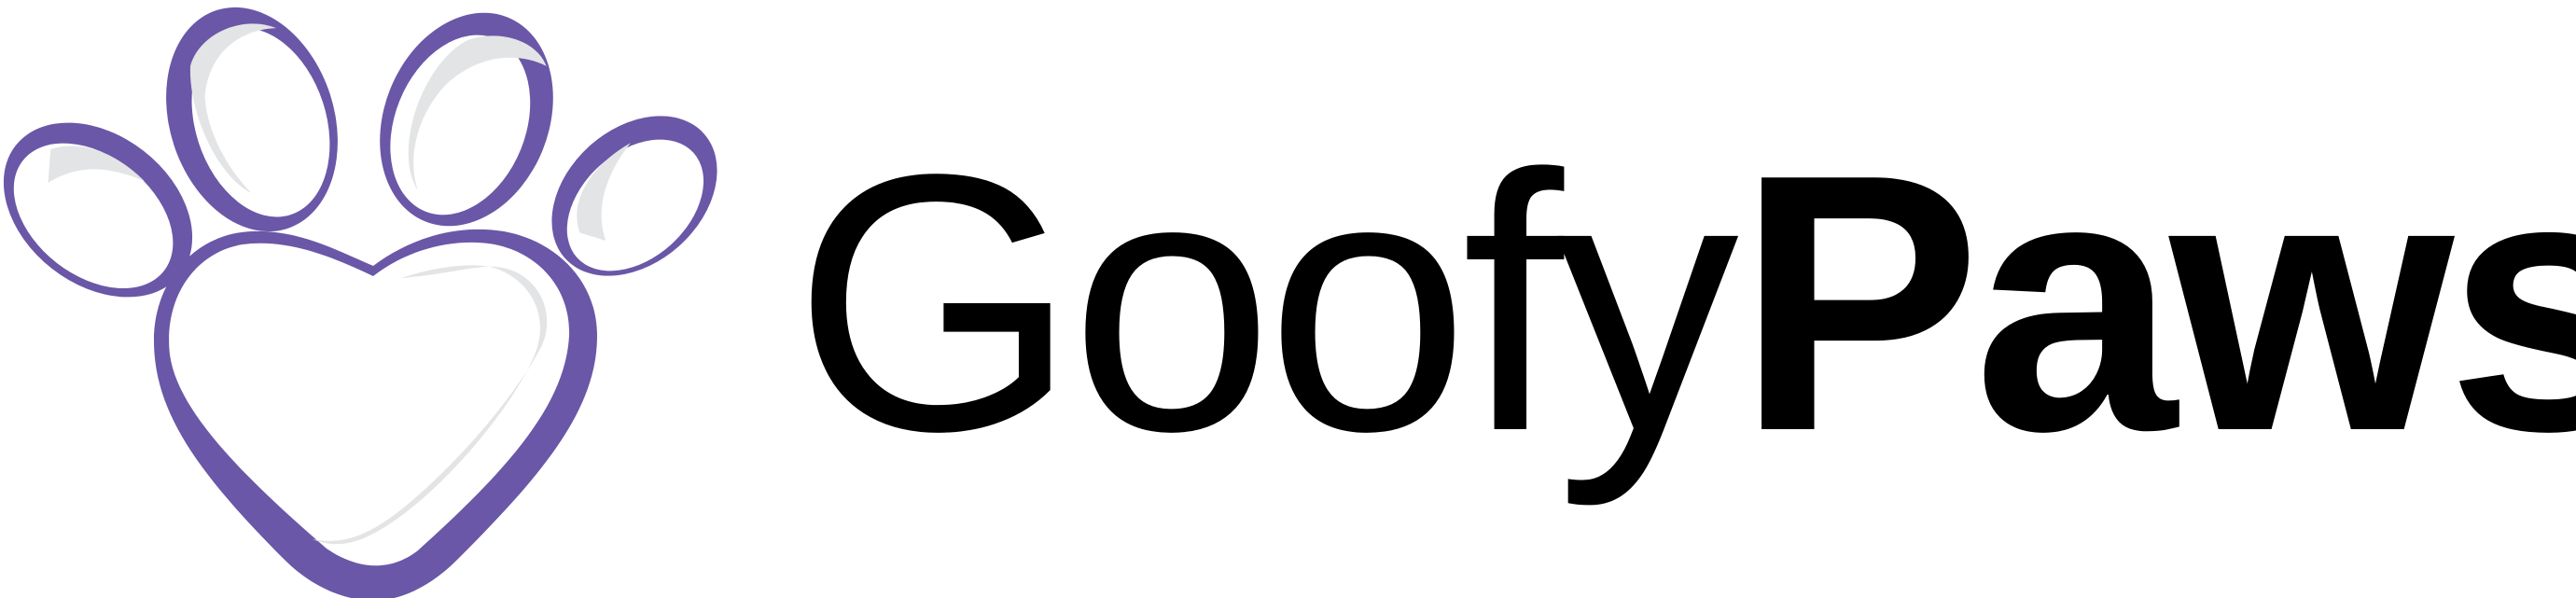  Describe the element at coordinates (98, 210) in the screenshot. I see `paw-toe-left` at that location.